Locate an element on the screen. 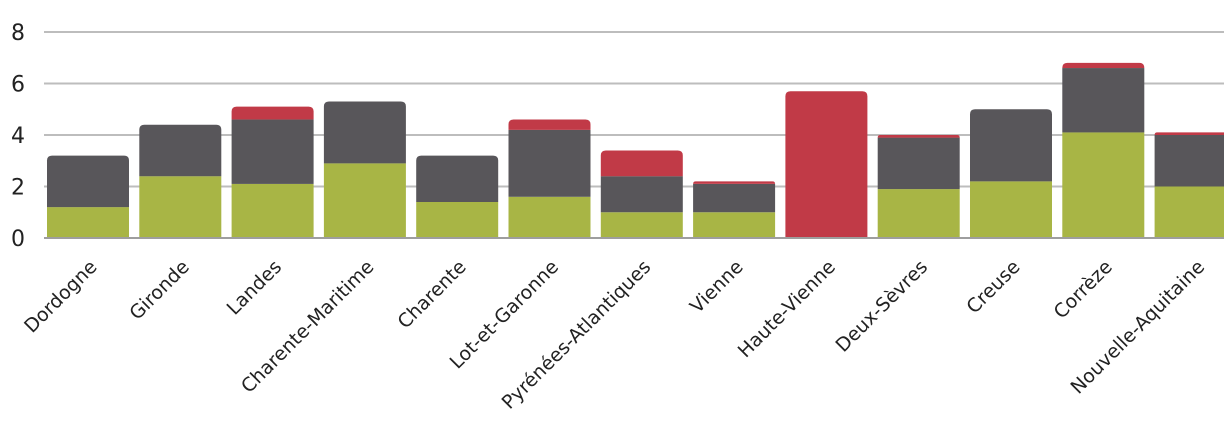 The height and width of the screenshot is (427, 1224). x-category-label: Pyrénées-Atlantiques is located at coordinates (577, 335).